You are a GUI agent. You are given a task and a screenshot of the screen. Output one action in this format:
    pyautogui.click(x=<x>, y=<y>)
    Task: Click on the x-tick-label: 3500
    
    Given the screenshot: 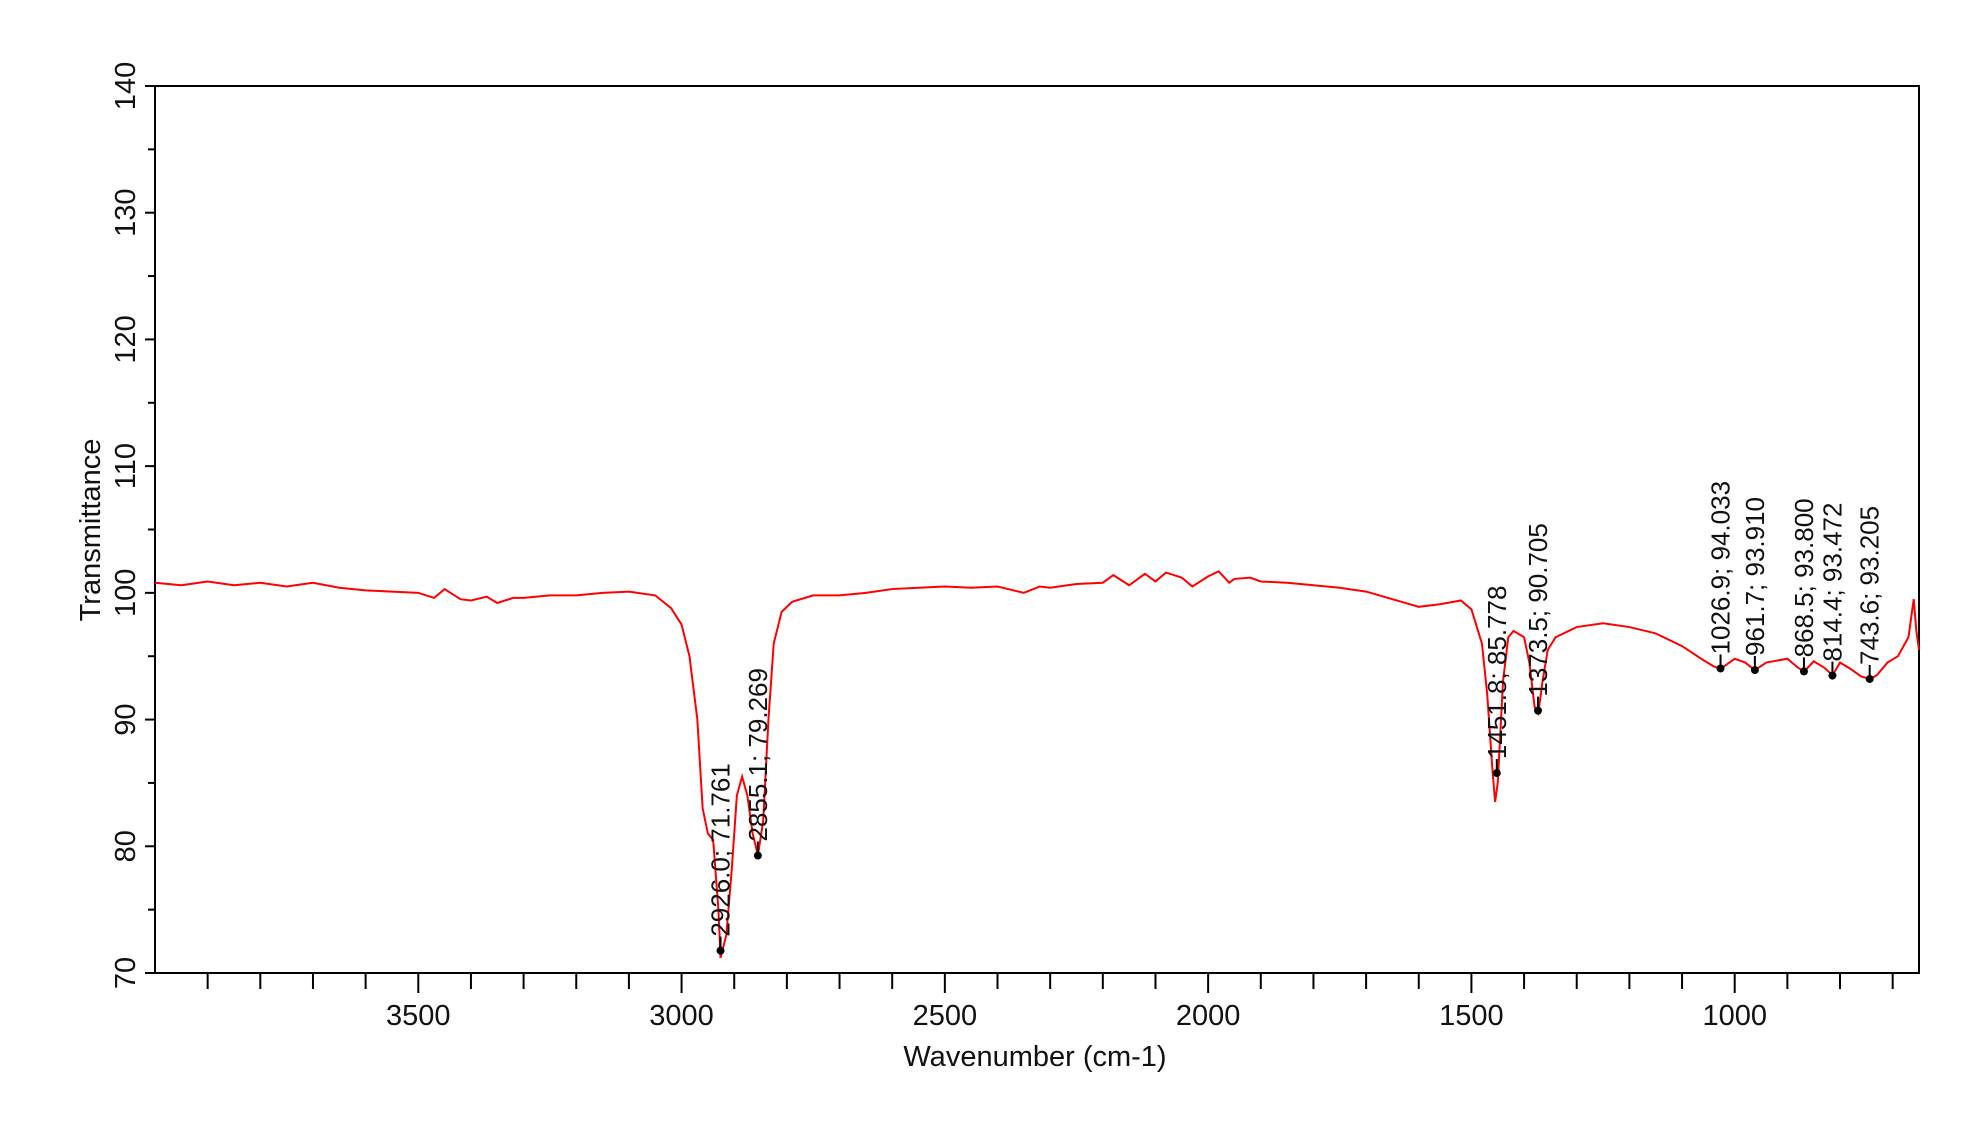 What is the action you would take?
    pyautogui.click(x=418, y=1016)
    